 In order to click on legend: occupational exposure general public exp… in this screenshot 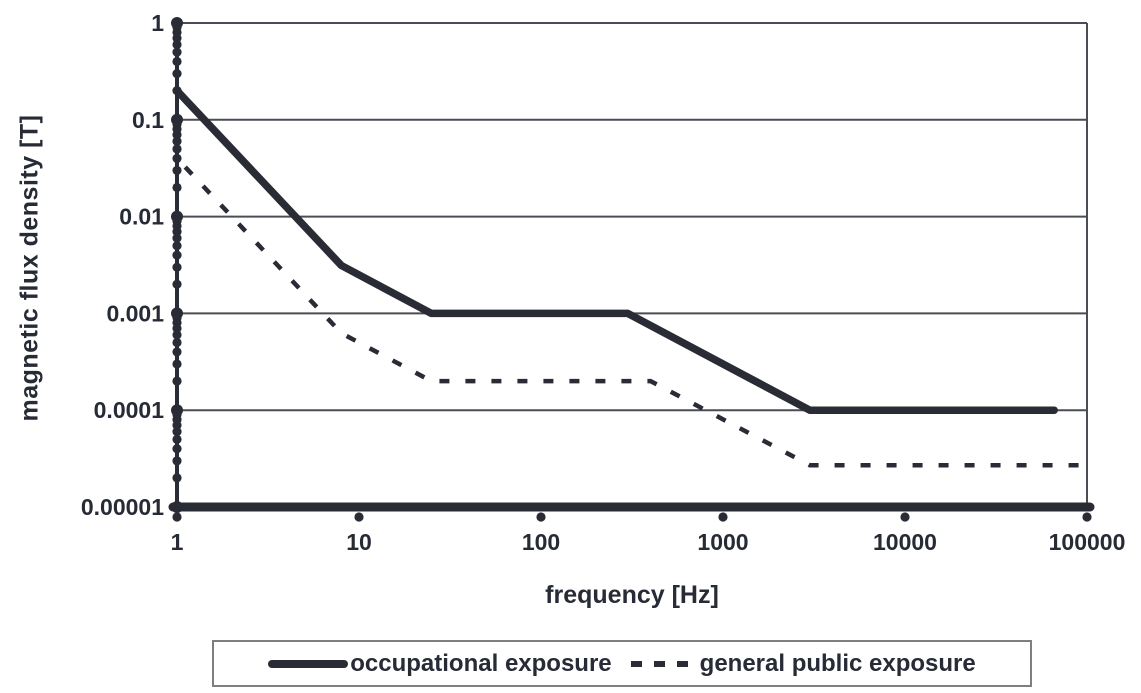, I will do `click(622, 663)`.